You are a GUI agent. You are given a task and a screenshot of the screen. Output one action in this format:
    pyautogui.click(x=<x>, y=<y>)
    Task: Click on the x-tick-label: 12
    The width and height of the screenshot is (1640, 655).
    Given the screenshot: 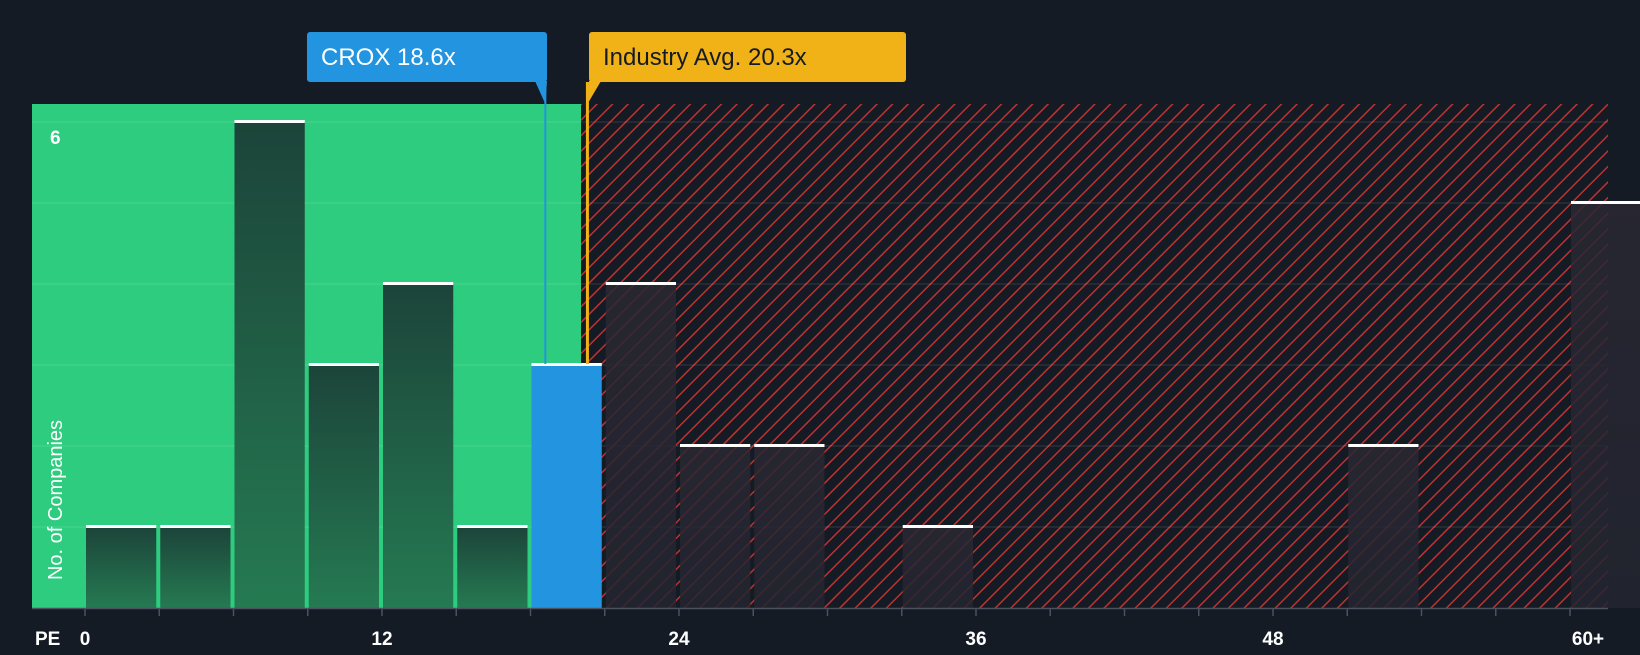 What is the action you would take?
    pyautogui.click(x=381, y=639)
    